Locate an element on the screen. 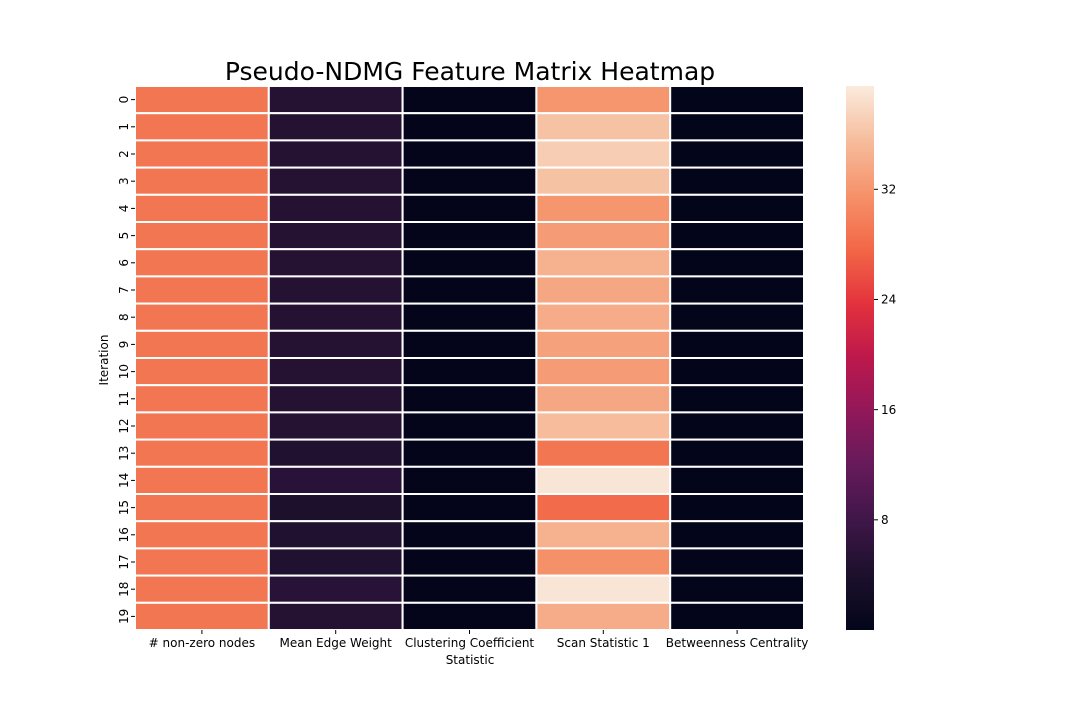 The height and width of the screenshot is (720, 1080). y-tick-label: 16 is located at coordinates (124, 534).